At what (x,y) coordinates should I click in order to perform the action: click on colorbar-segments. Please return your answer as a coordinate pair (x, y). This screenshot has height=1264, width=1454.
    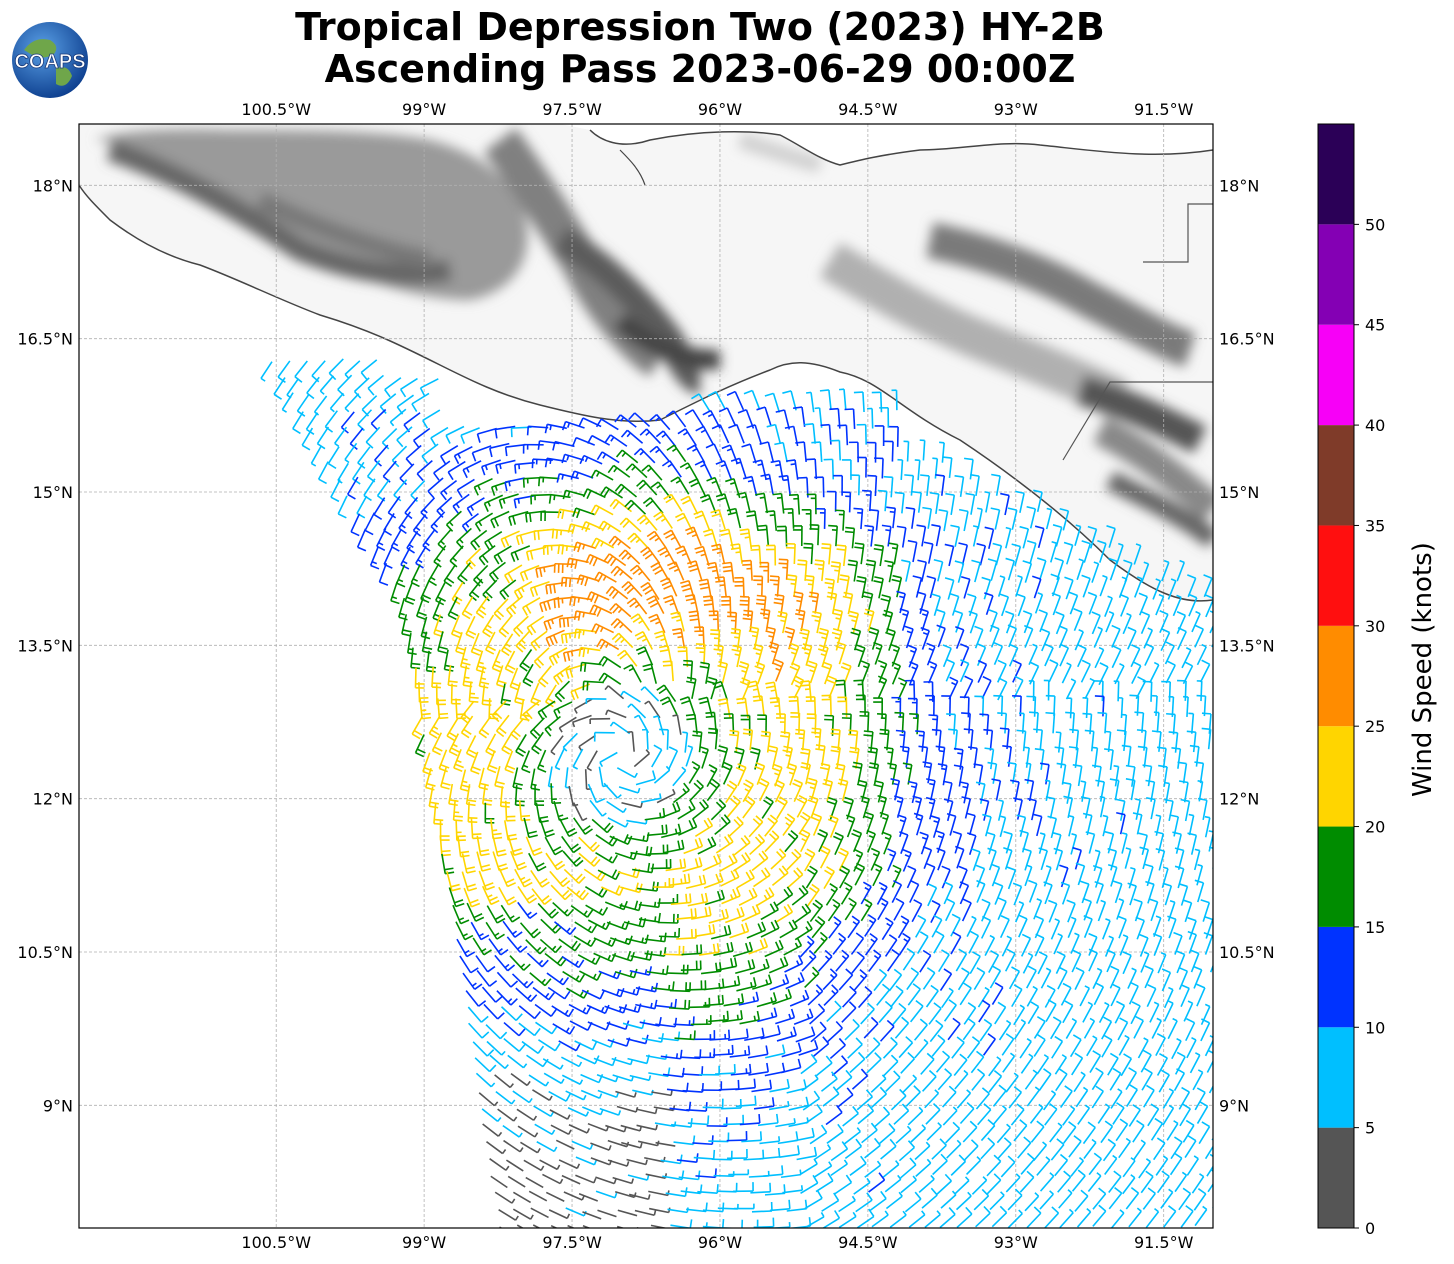
    Looking at the image, I should click on (1336, 676).